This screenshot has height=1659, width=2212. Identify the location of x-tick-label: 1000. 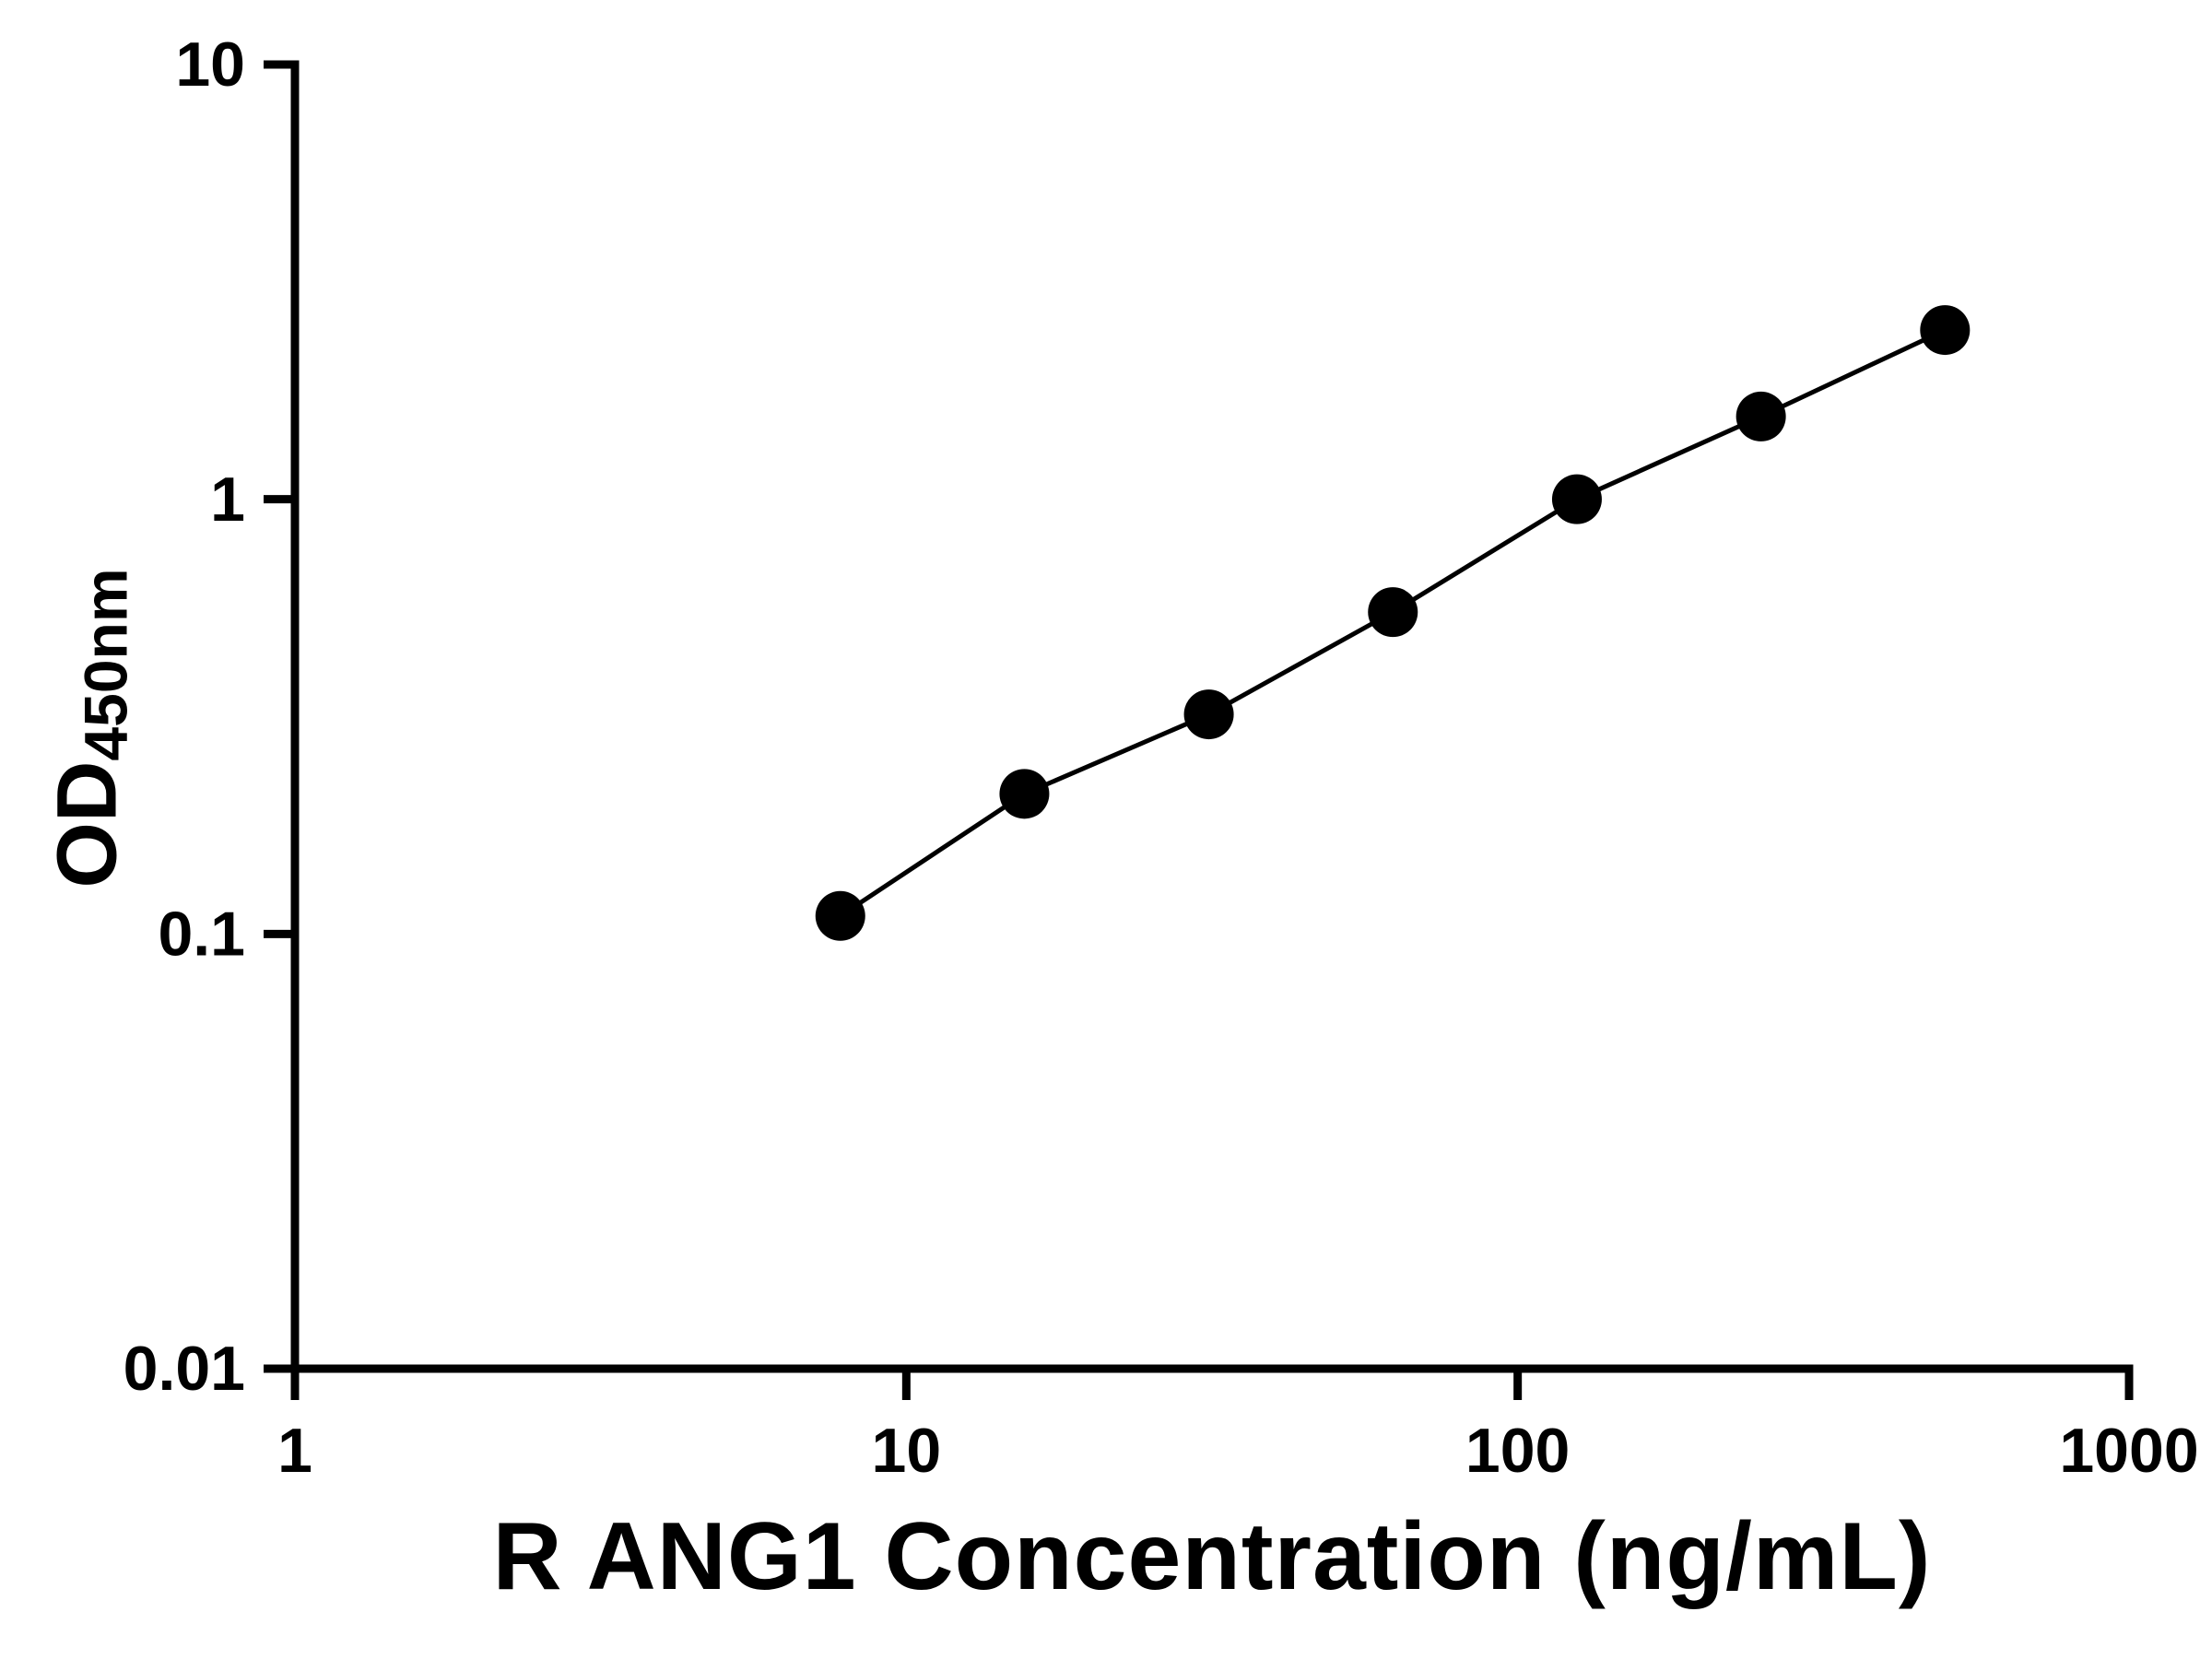
(2128, 1451).